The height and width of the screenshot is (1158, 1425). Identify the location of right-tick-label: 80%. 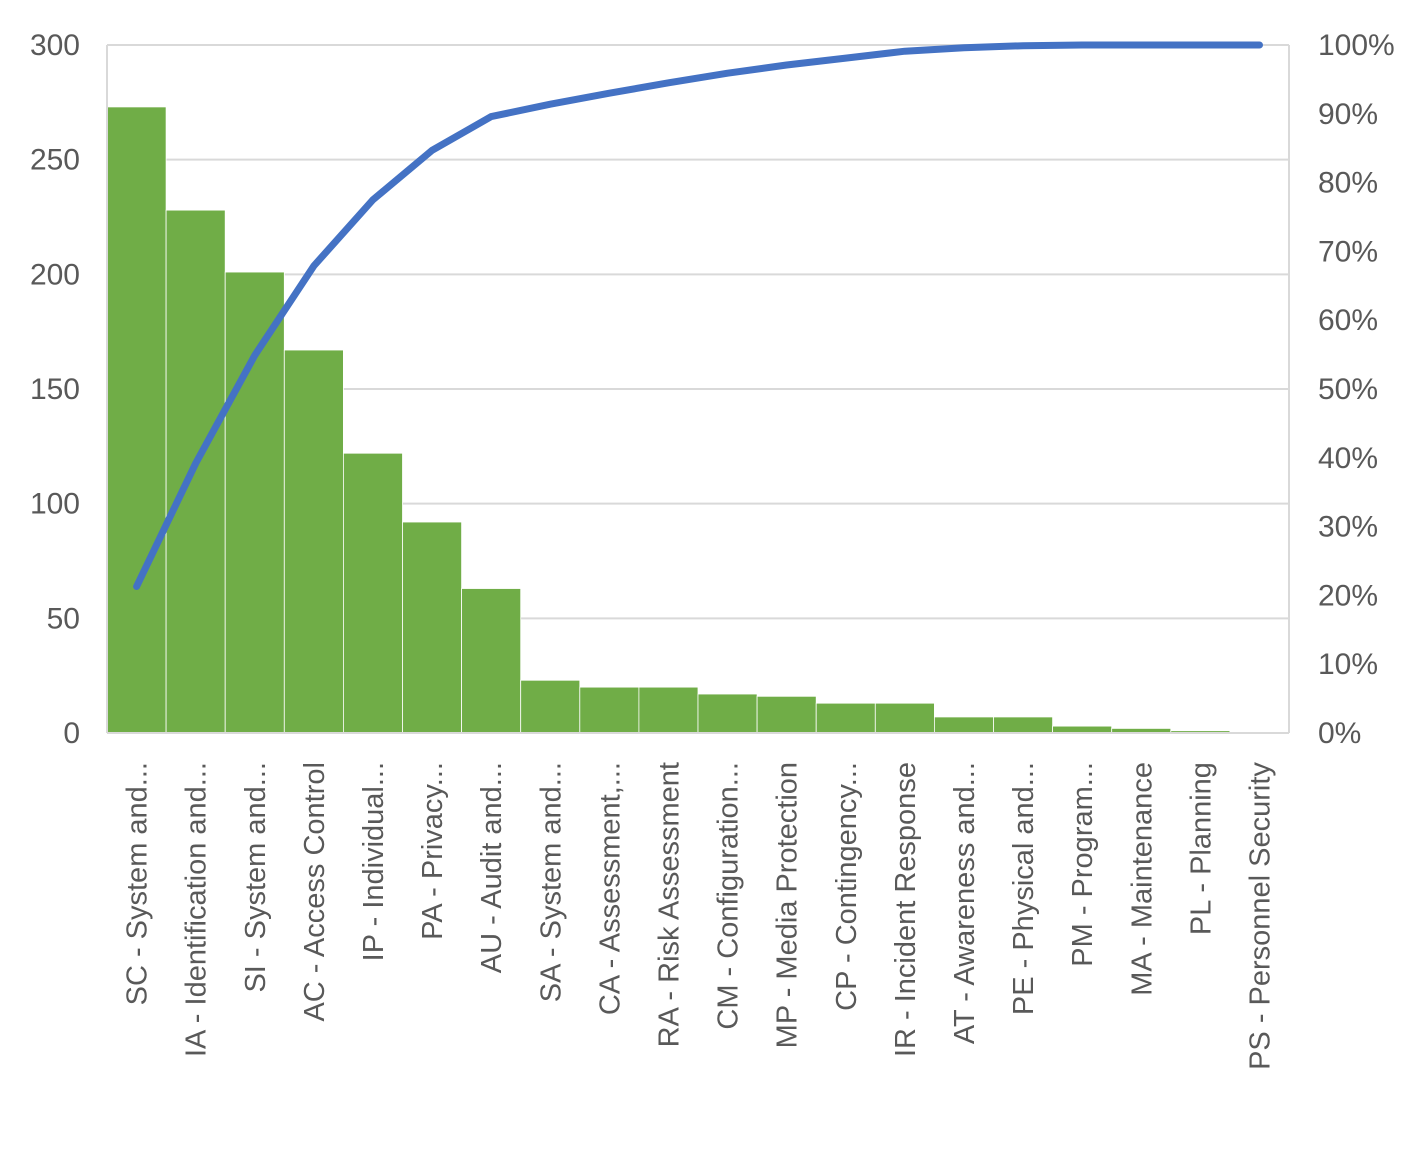
(1348, 183).